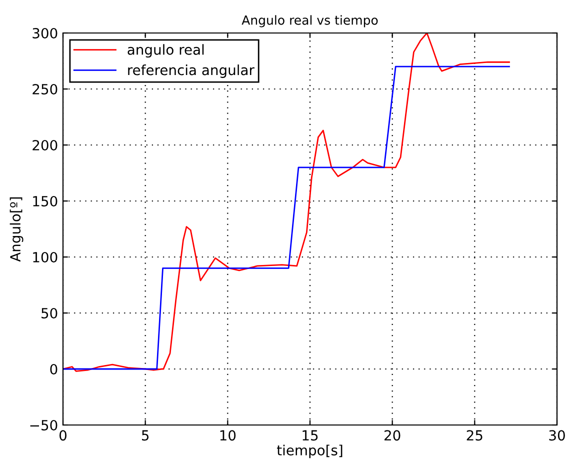 The image size is (569, 465). I want to click on y-tick-label: −50, so click(44, 425).